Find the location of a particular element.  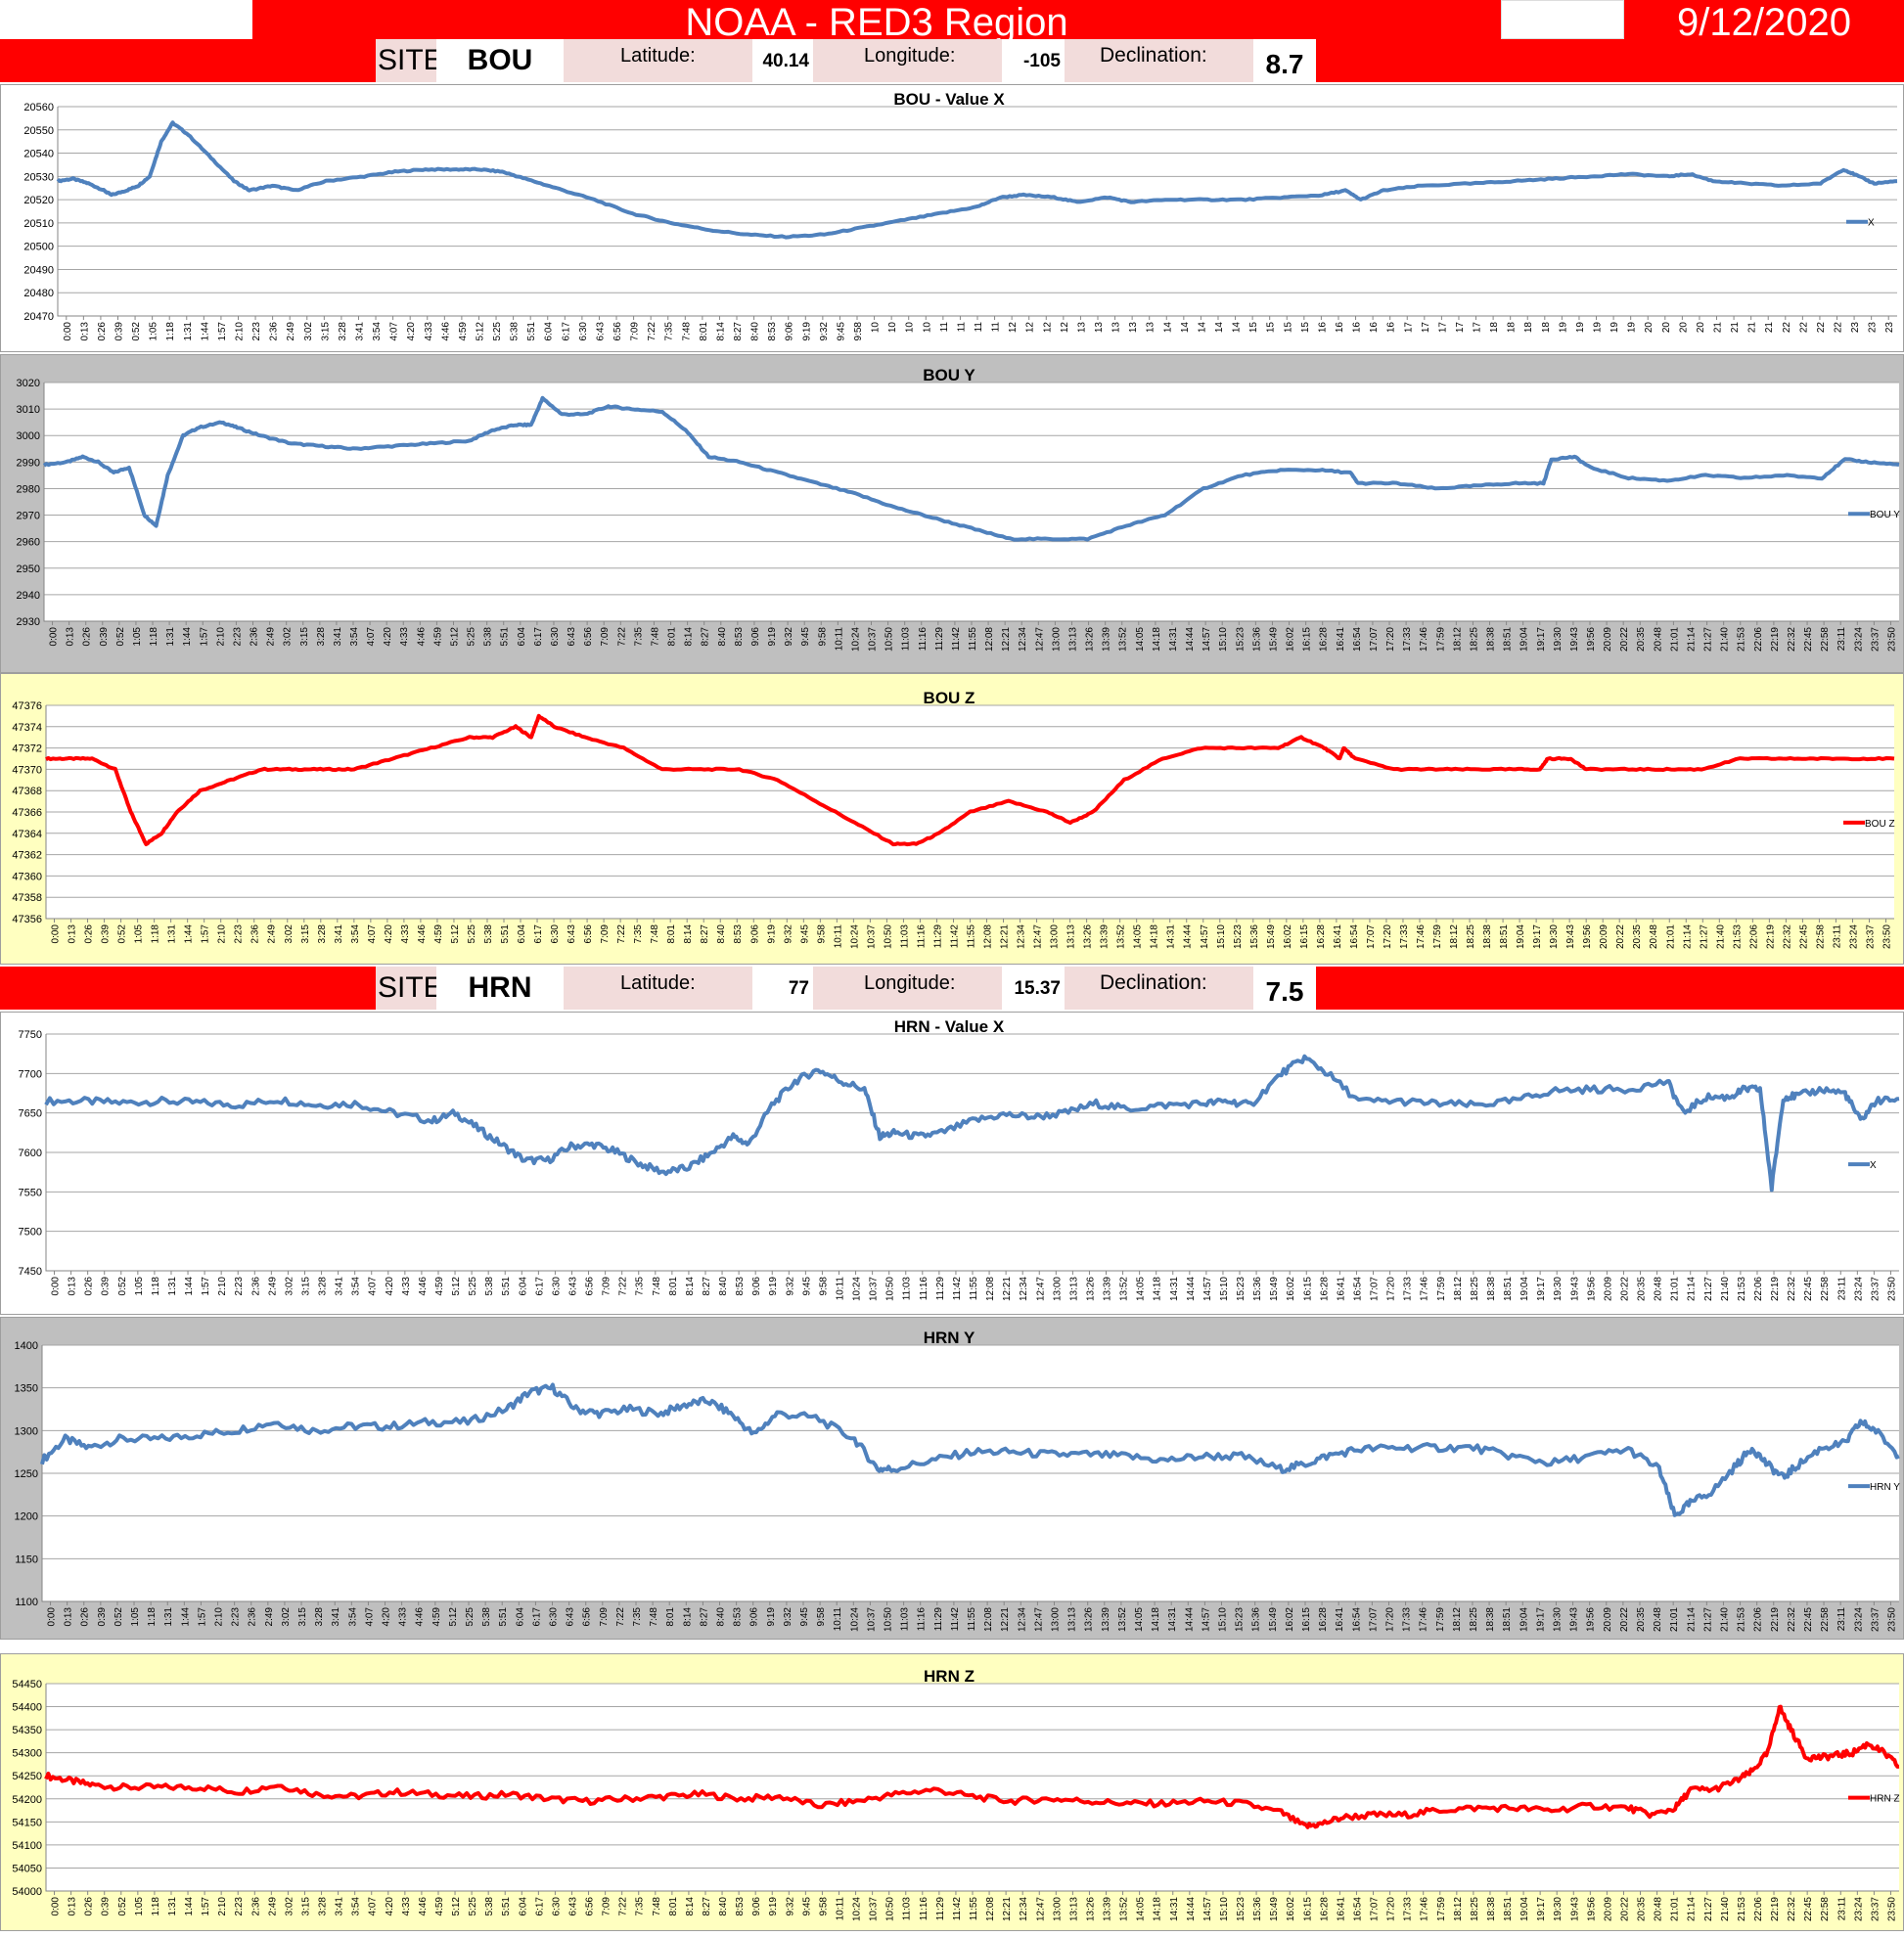

x-tick-label: 2:23 is located at coordinates (236, 1617).